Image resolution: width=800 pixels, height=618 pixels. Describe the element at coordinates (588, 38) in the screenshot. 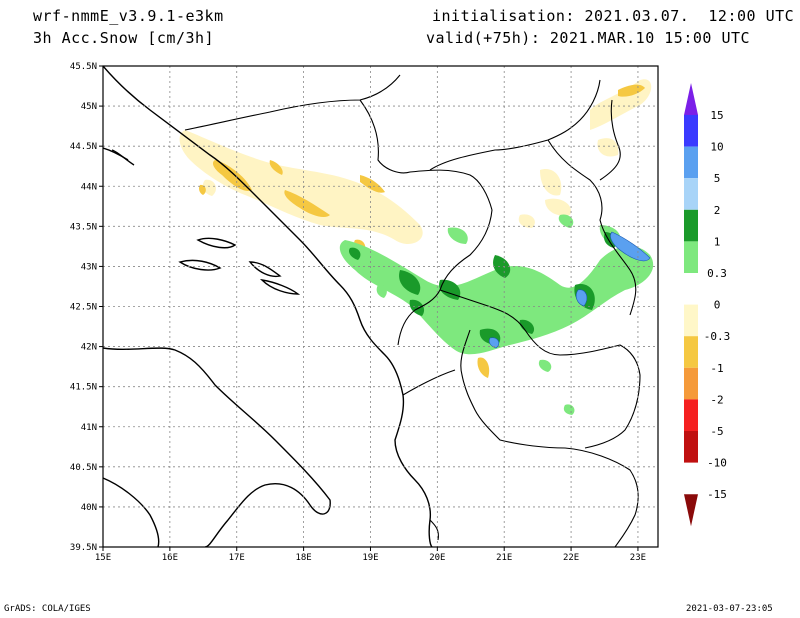

I see `valid-time: valid(+75h): 2021.MAR.10 15:00 UTC` at that location.